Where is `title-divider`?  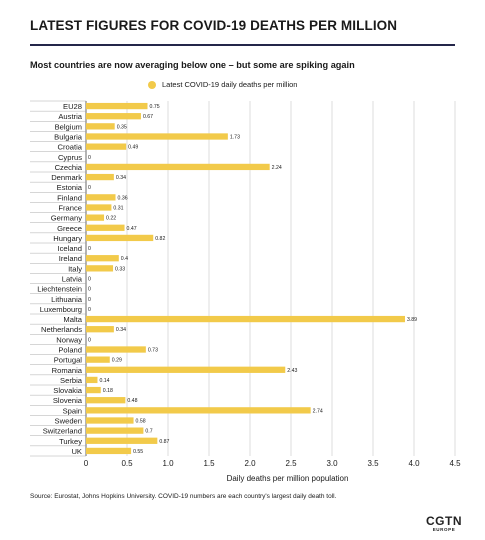
title-divider is located at coordinates (242, 45).